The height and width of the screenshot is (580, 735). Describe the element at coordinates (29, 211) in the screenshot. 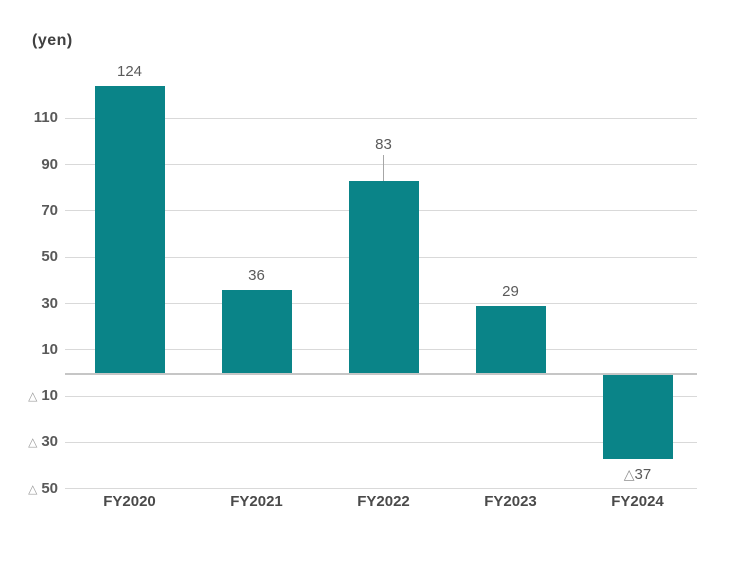

I see `y-tick-label: 70` at that location.